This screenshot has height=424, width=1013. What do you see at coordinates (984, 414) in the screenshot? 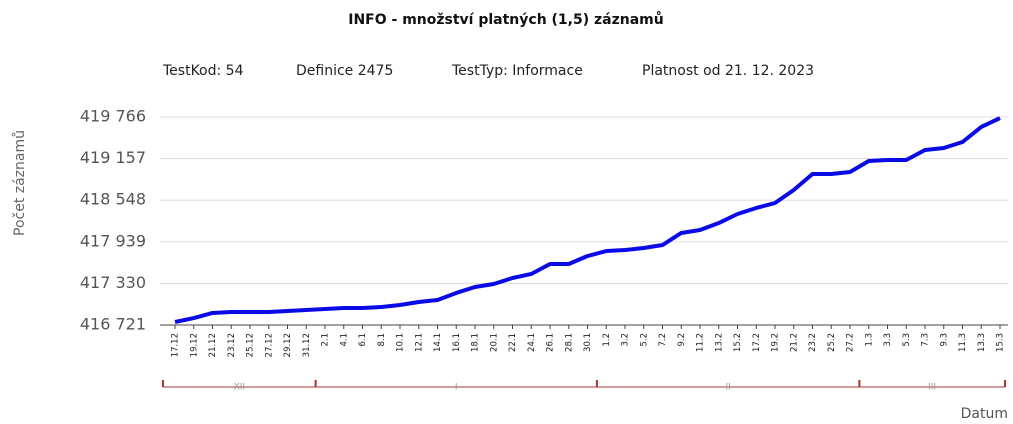
I see `x-axis-label: Datum` at bounding box center [984, 414].